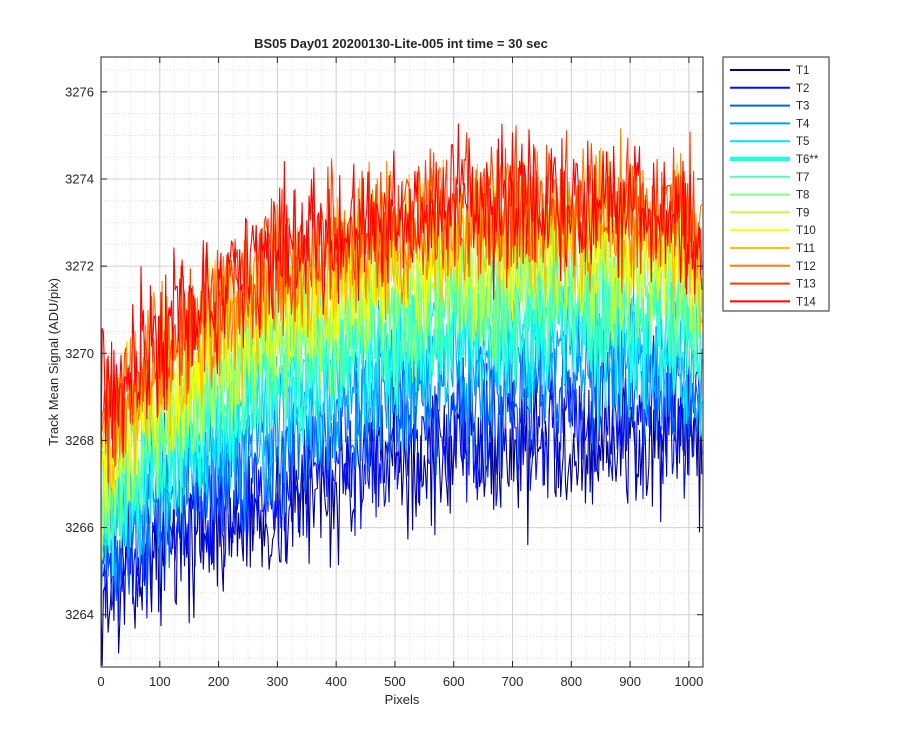  Describe the element at coordinates (53, 362) in the screenshot. I see `y-axis-label: Track Mean Signal (ADU/pix)` at that location.